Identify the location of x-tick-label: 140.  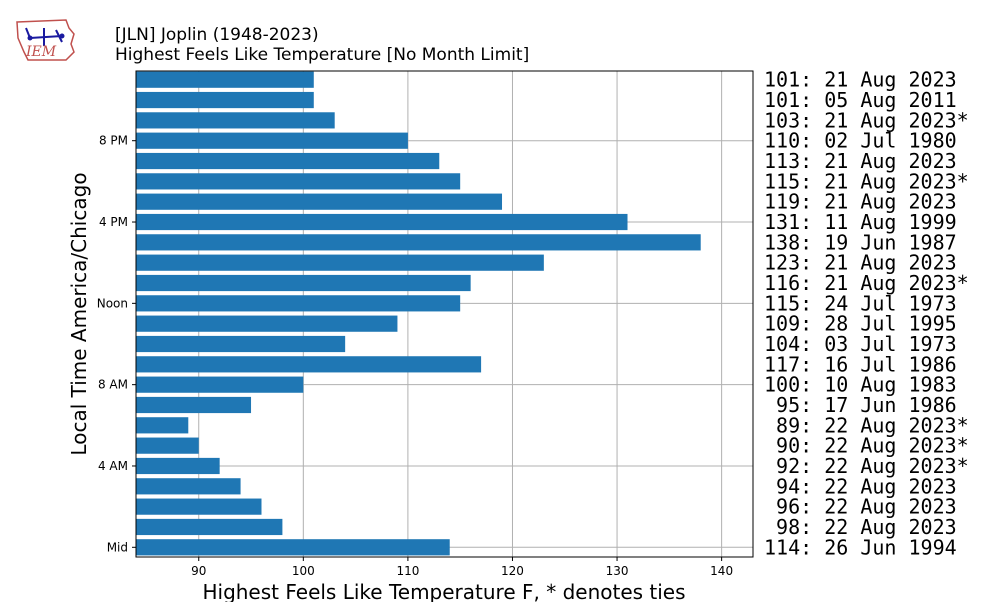
(721, 571).